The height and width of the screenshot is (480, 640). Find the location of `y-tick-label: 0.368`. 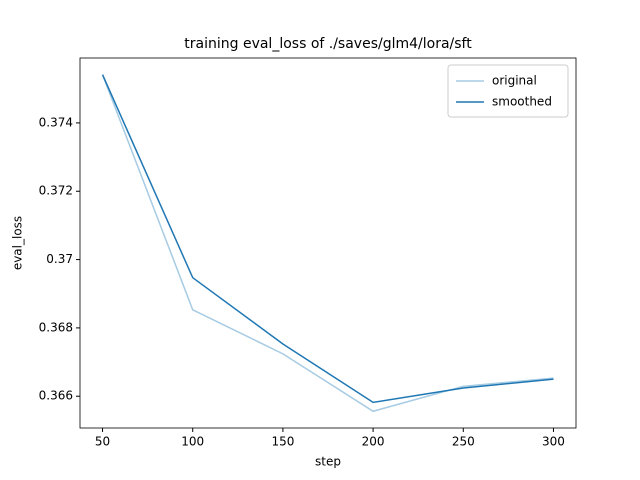

y-tick-label: 0.368 is located at coordinates (56, 327).